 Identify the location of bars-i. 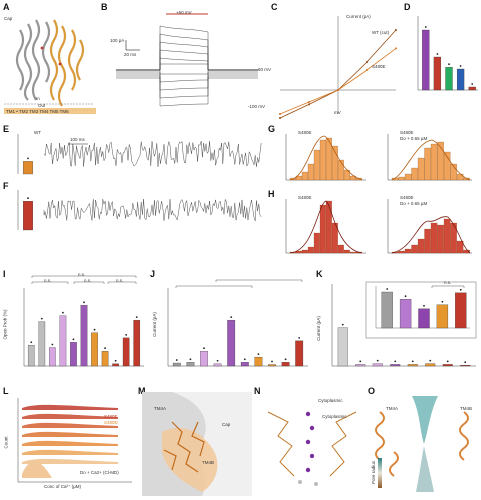
(83, 321).